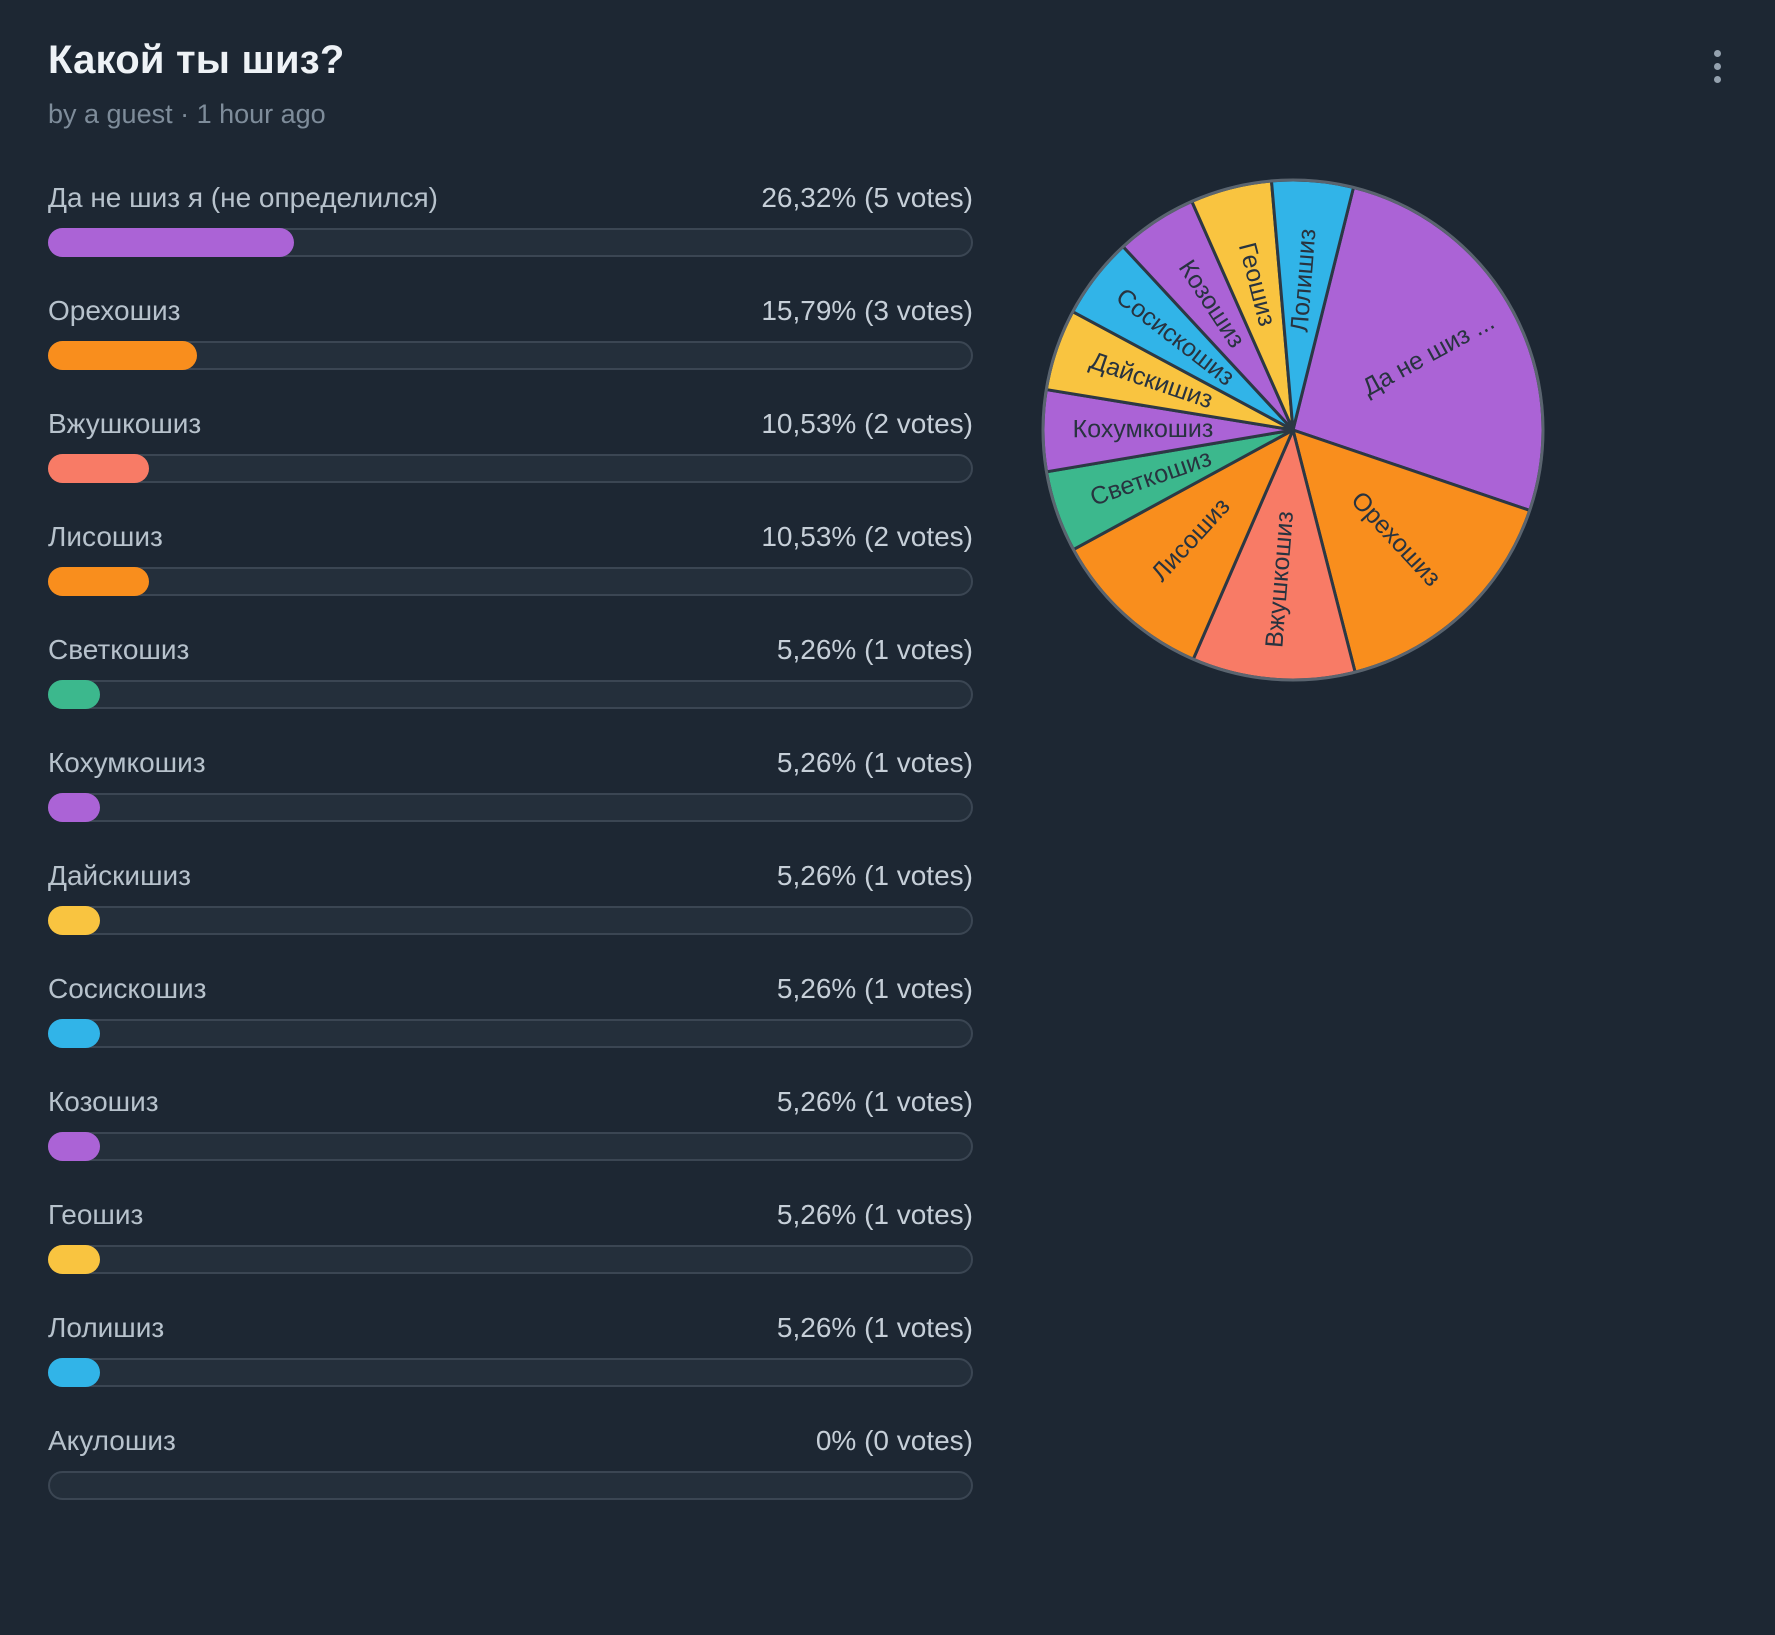 Image resolution: width=1775 pixels, height=1635 pixels. I want to click on pie-slice-label: Кохумкошиз, so click(1143, 429).